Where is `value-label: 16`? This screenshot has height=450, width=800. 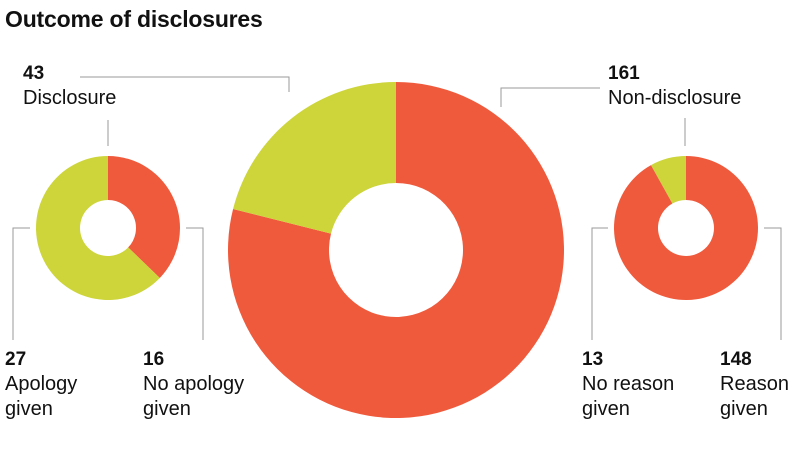
value-label: 16 is located at coordinates (154, 359).